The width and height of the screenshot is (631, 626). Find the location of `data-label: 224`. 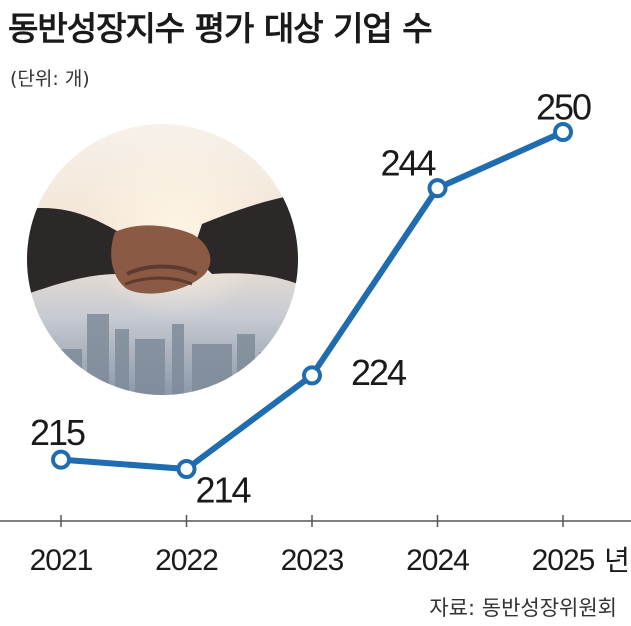

data-label: 224 is located at coordinates (378, 372).